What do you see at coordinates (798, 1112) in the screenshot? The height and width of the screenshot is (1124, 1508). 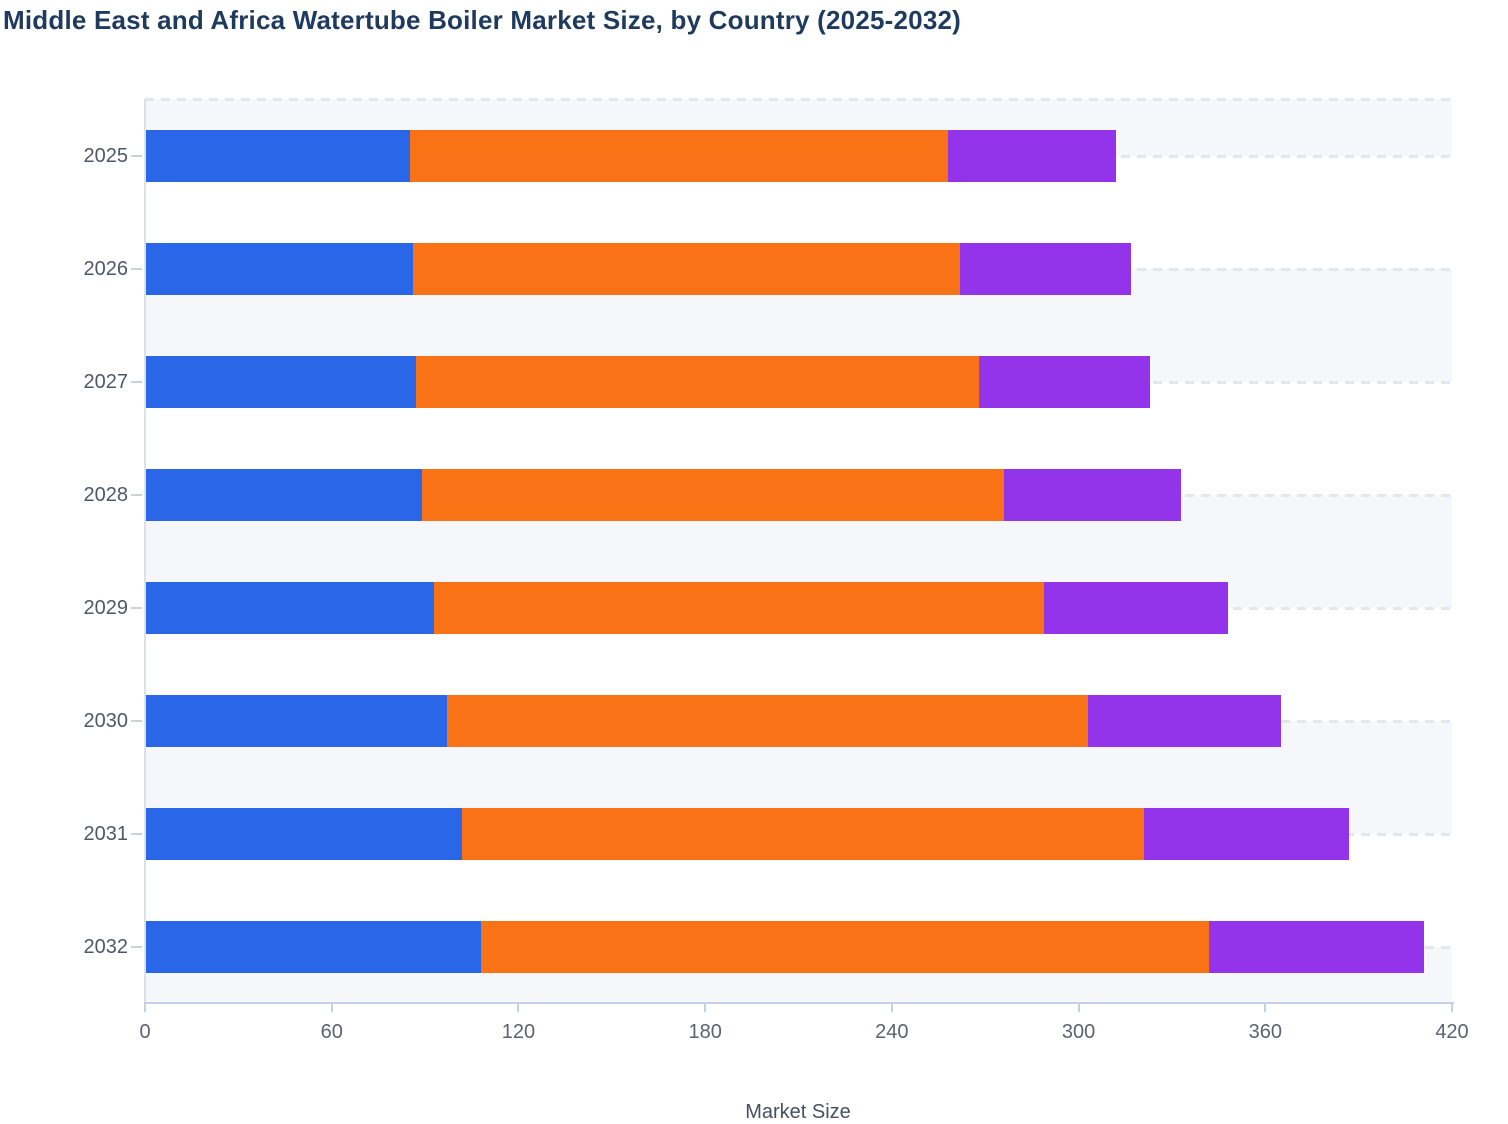 I see `x-axis-title: Market Size` at bounding box center [798, 1112].